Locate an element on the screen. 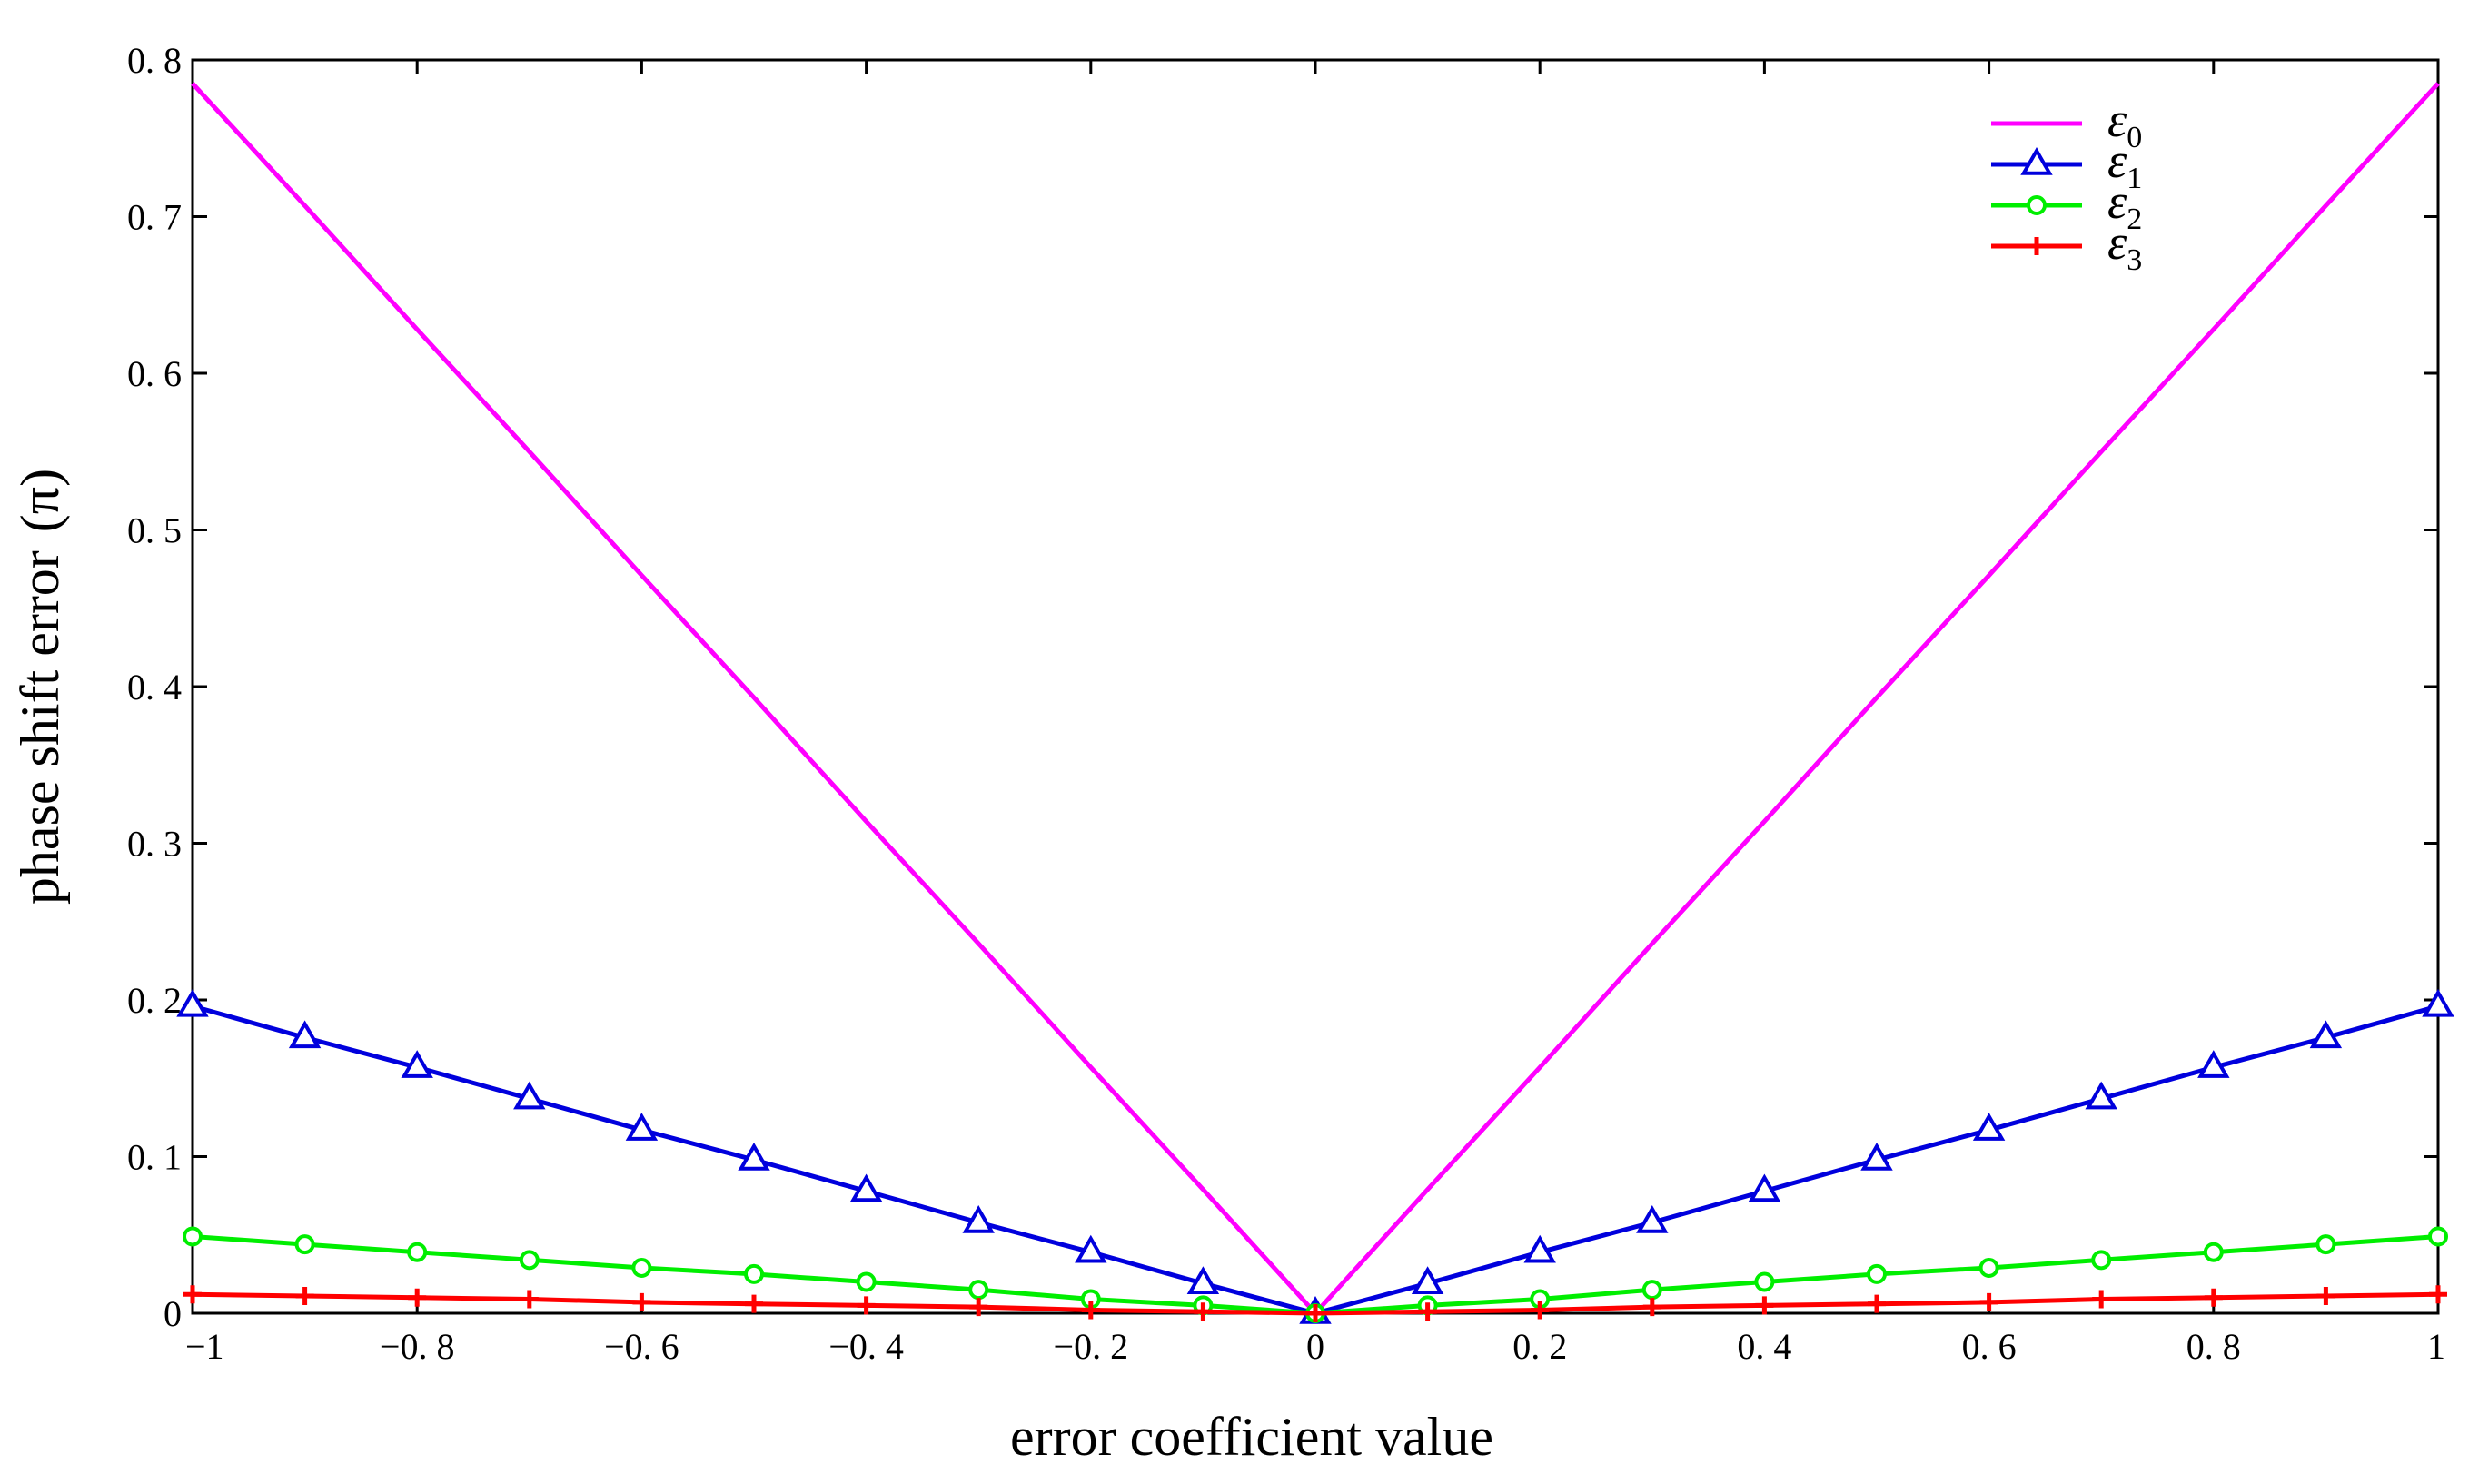  legend-item: ε3 is located at coordinates (2066, 246).